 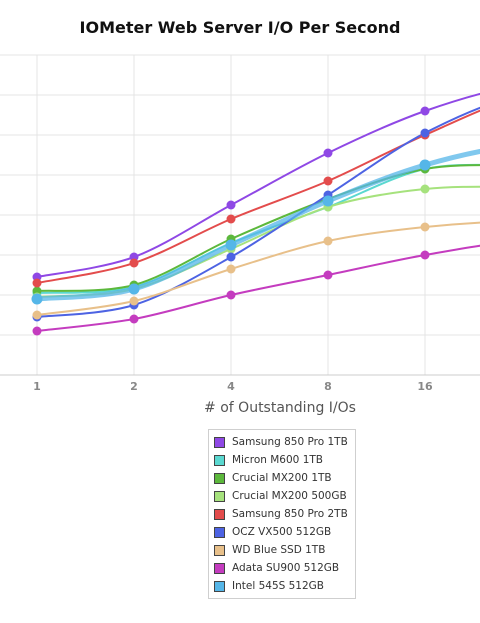 What do you see at coordinates (134, 386) in the screenshot?
I see `x-tick-label: 2` at bounding box center [134, 386].